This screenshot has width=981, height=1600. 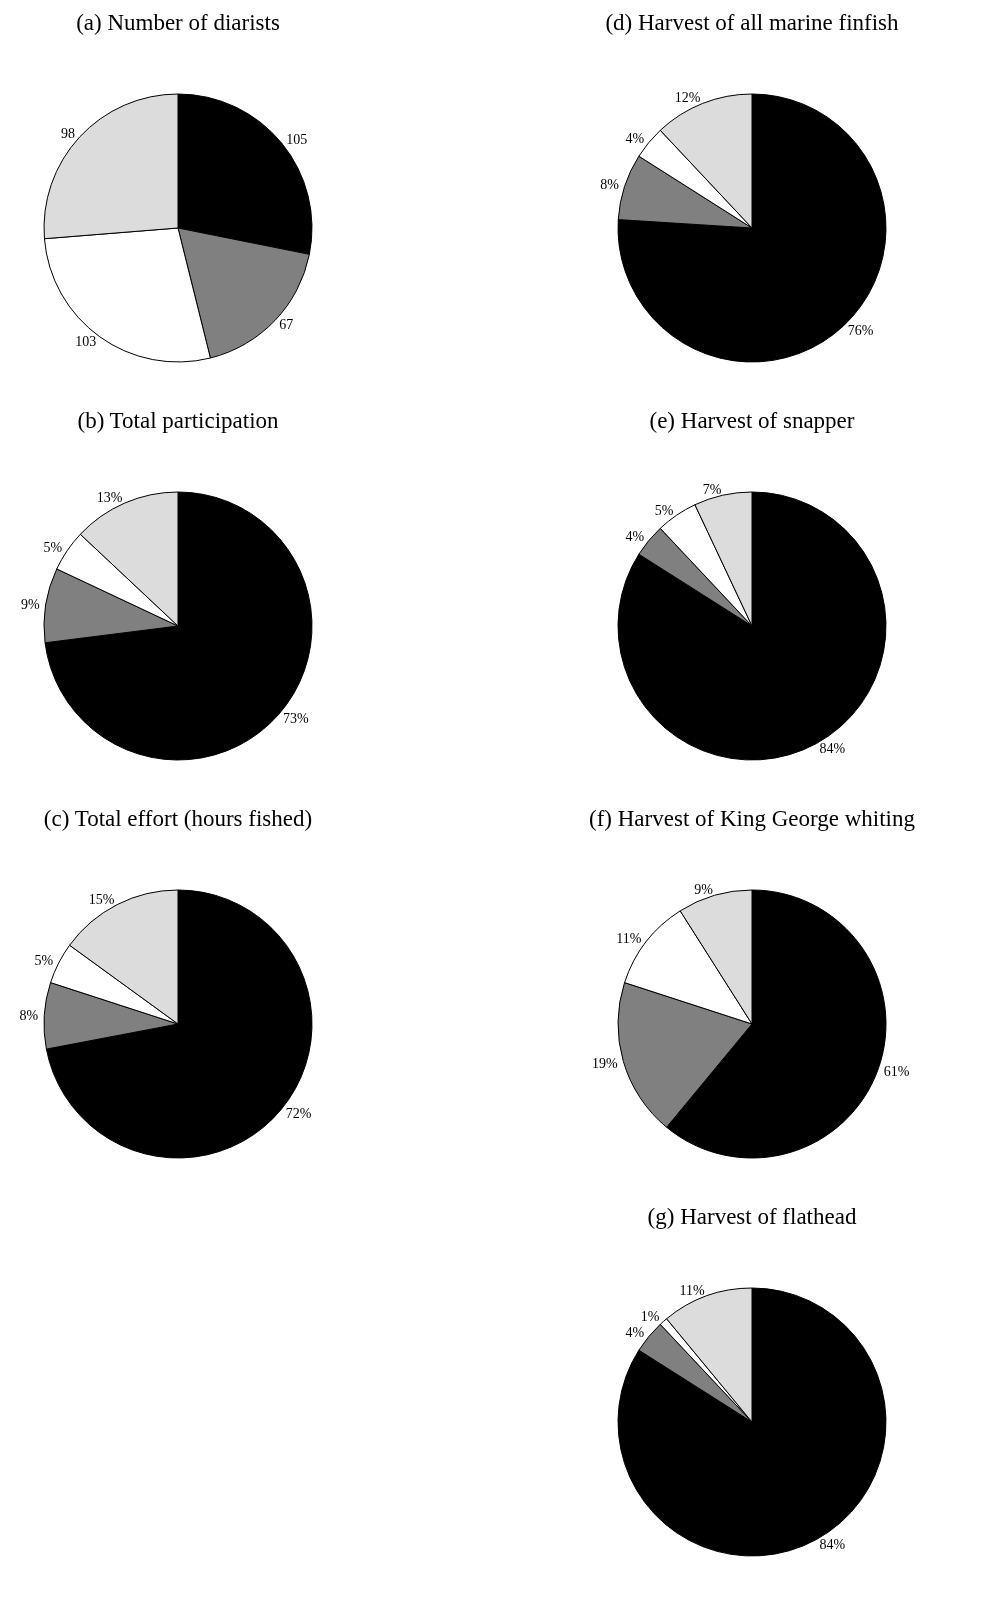 What do you see at coordinates (298, 1113) in the screenshot?
I see `data-label: 72%` at bounding box center [298, 1113].